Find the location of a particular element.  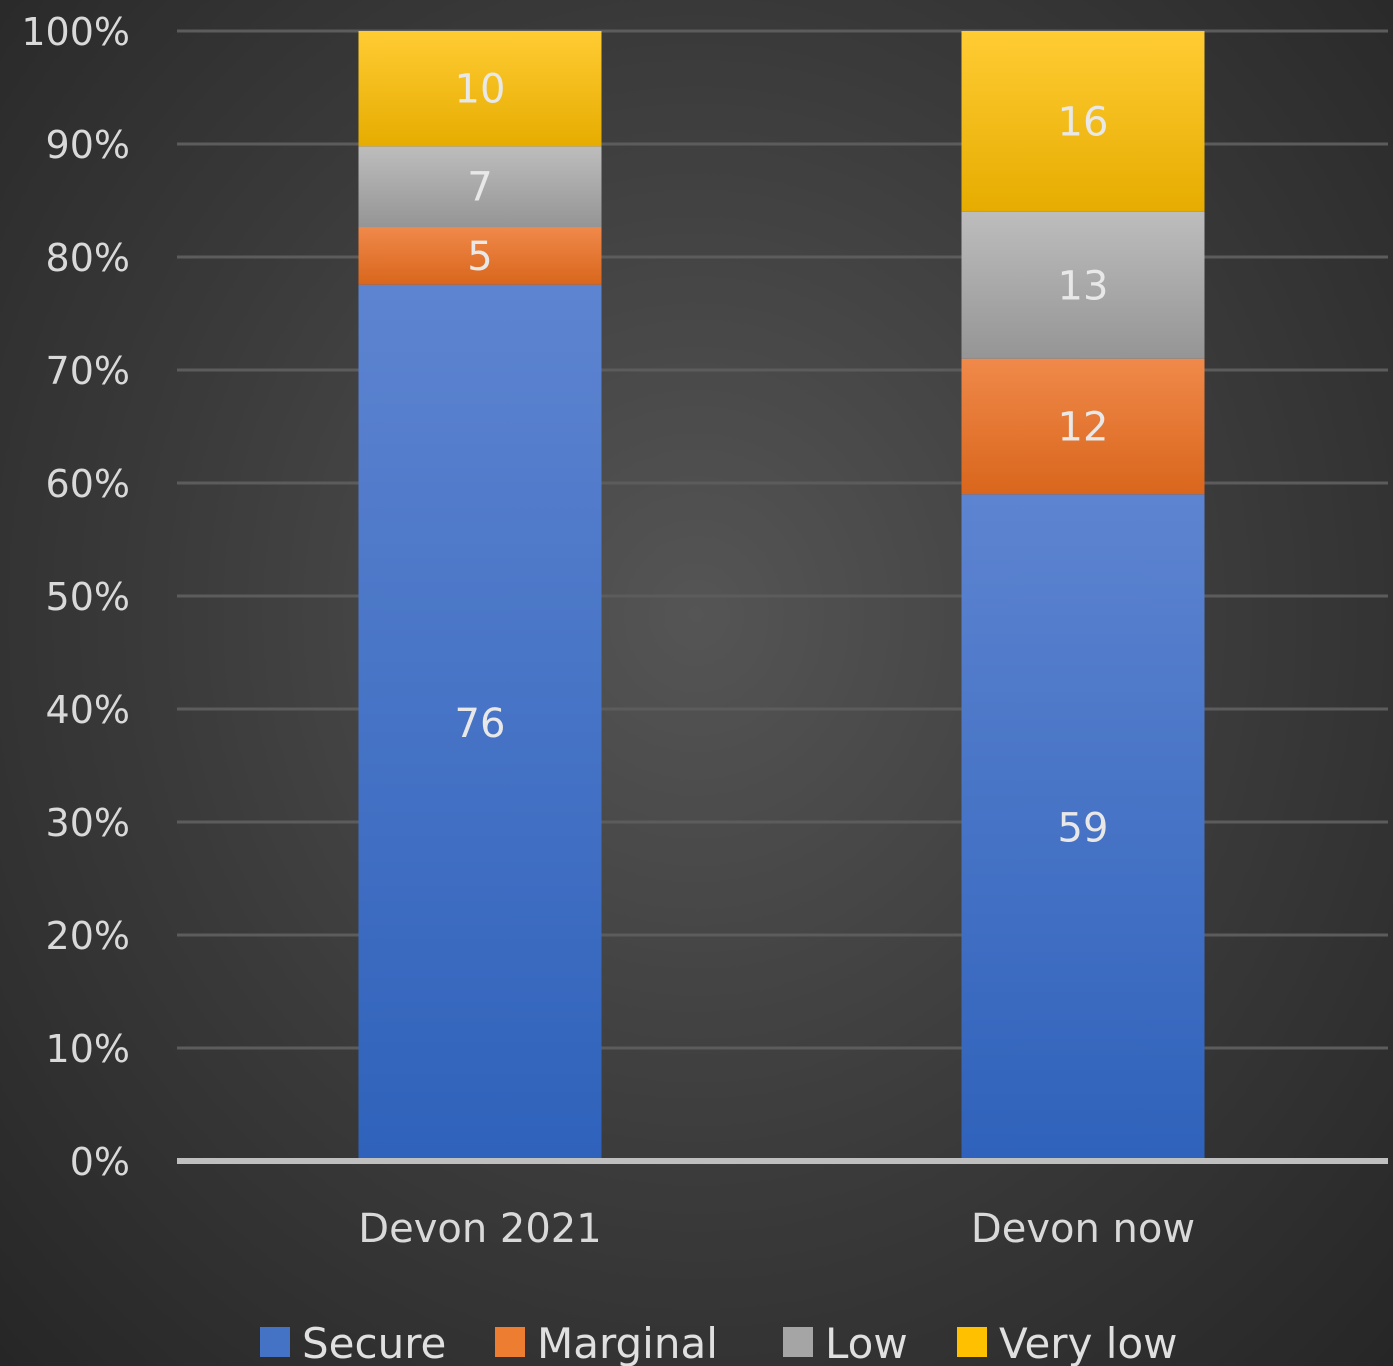

legend-label-very-low: Very low is located at coordinates (1088, 1342).